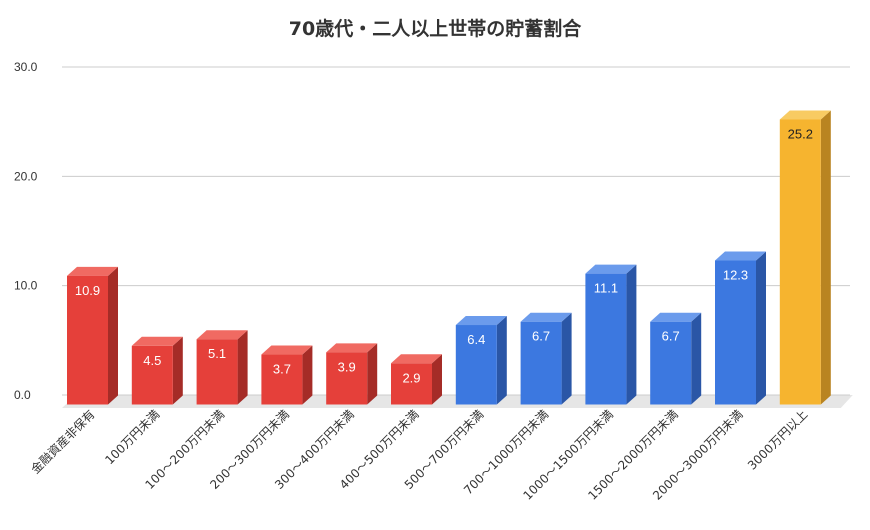 This screenshot has width=870, height=530. What do you see at coordinates (606, 288) in the screenshot?
I see `data-label: 11.1` at bounding box center [606, 288].